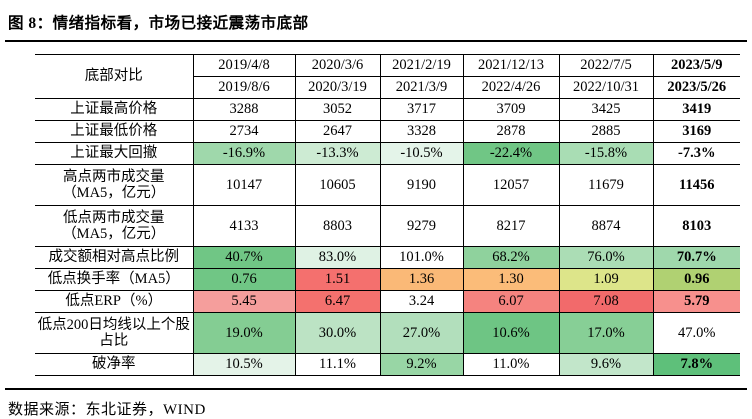 The height and width of the screenshot is (419, 752). Describe the element at coordinates (244, 87) in the screenshot. I see `date-header-end: 2019/8/6` at that location.